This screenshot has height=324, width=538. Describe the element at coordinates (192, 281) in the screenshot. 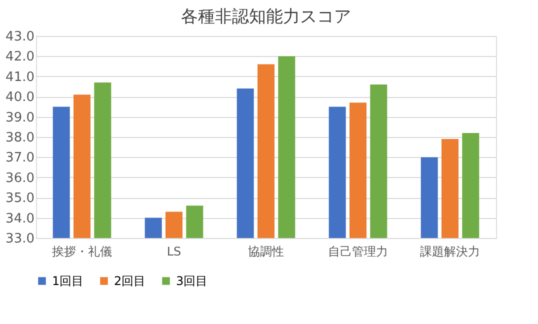

I see `legend-label: 3回目` at that location.